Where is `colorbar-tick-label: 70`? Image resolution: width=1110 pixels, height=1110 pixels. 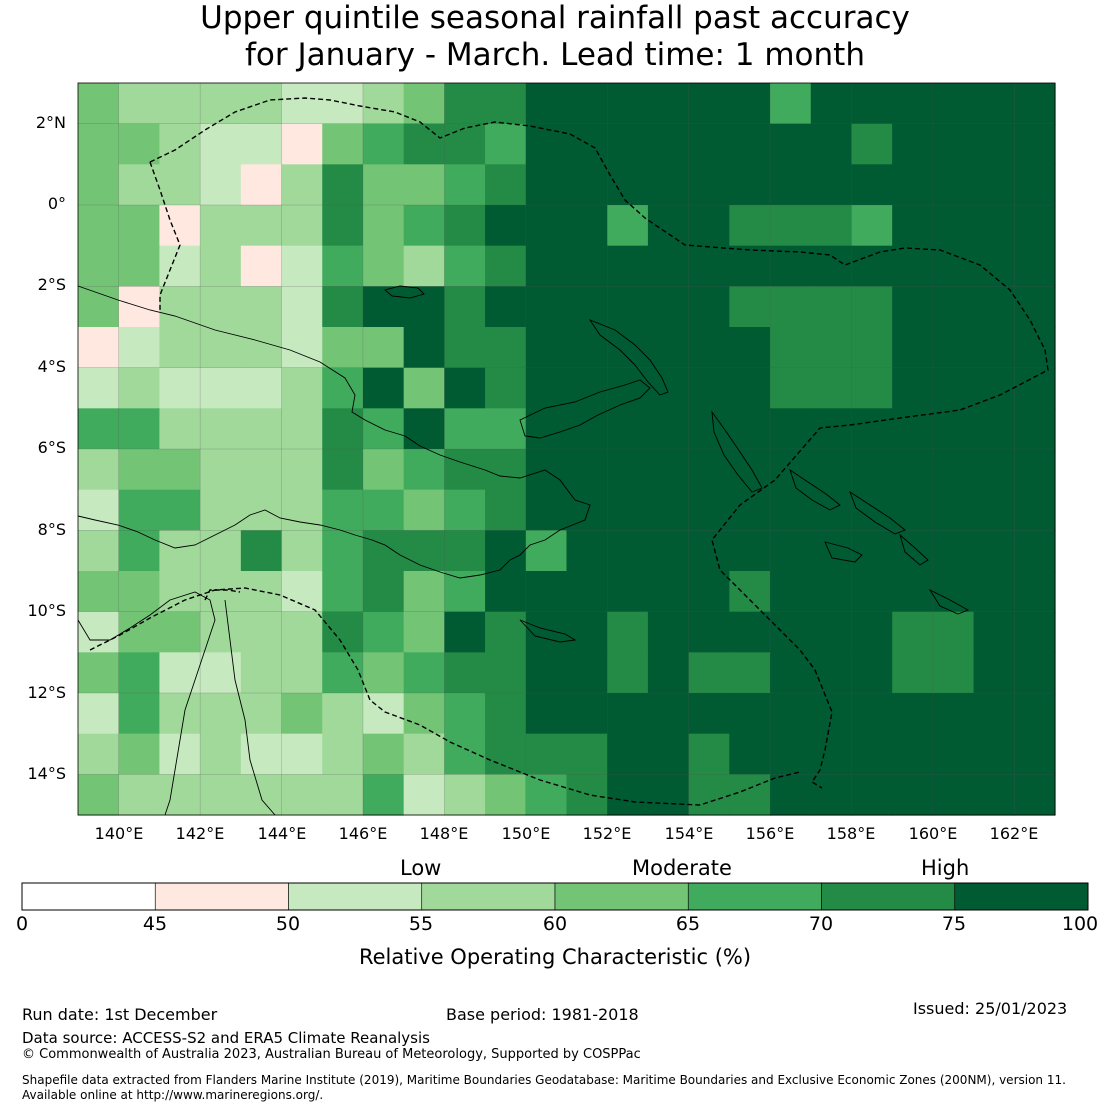 colorbar-tick-label: 70 is located at coordinates (821, 924).